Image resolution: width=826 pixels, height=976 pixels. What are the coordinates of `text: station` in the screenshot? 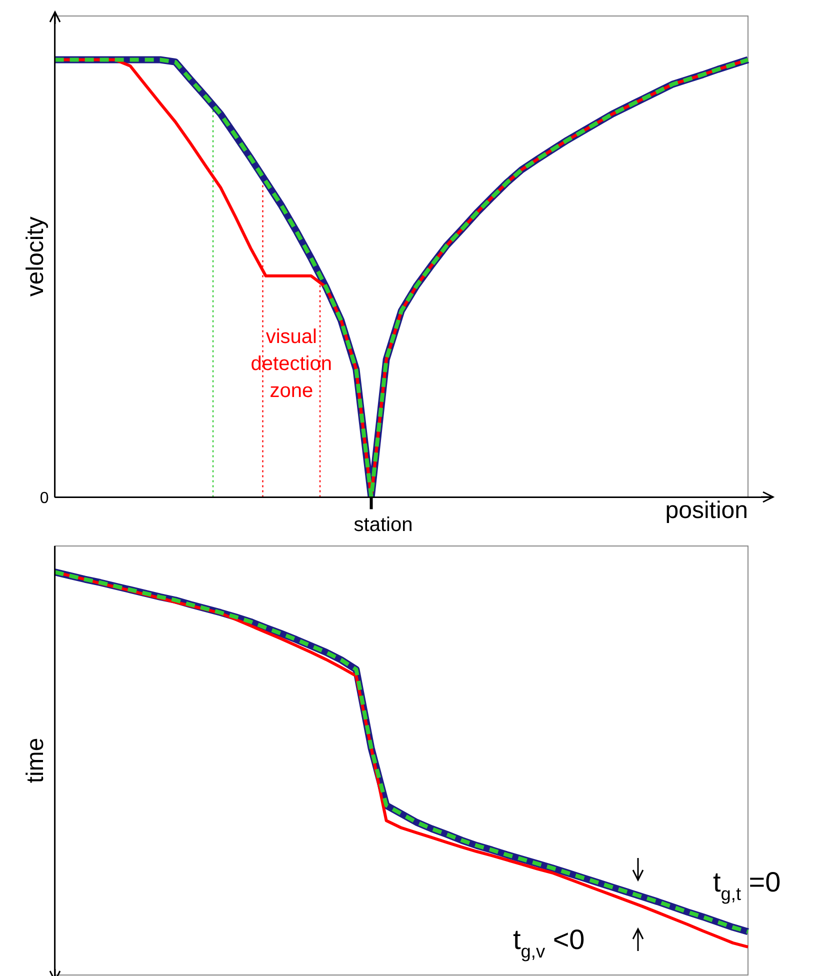 It's located at (383, 525).